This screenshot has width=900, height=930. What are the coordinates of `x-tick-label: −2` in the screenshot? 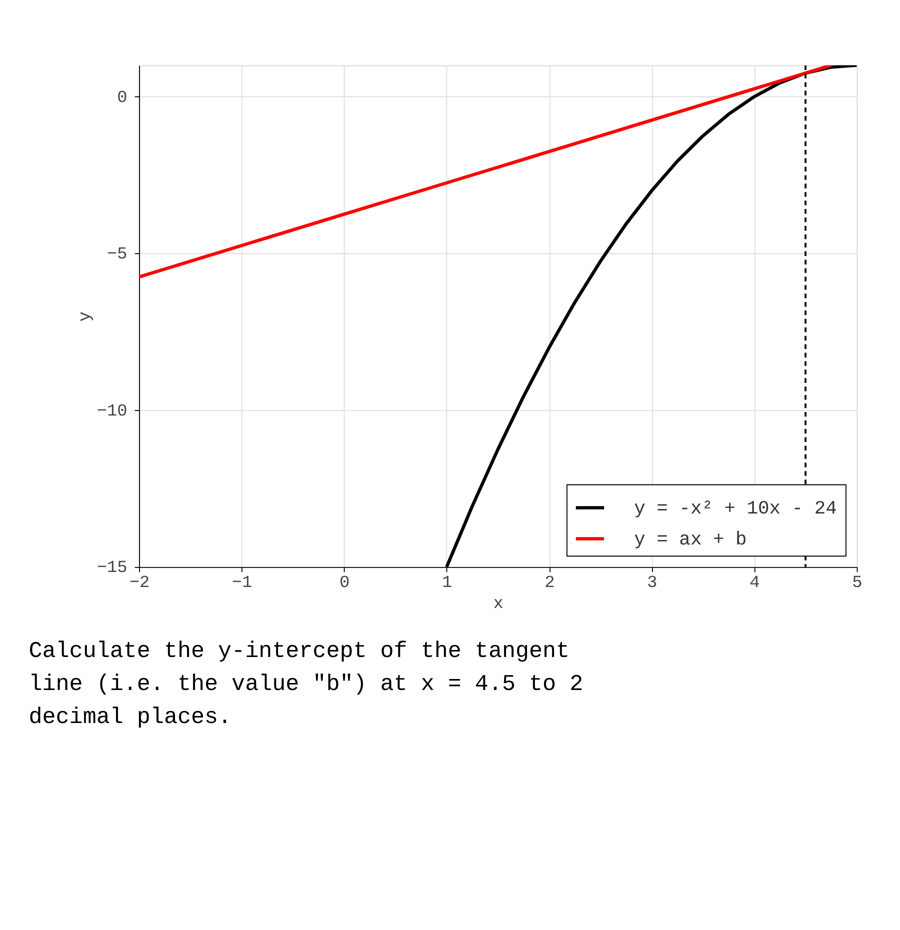 It's located at (139, 584).